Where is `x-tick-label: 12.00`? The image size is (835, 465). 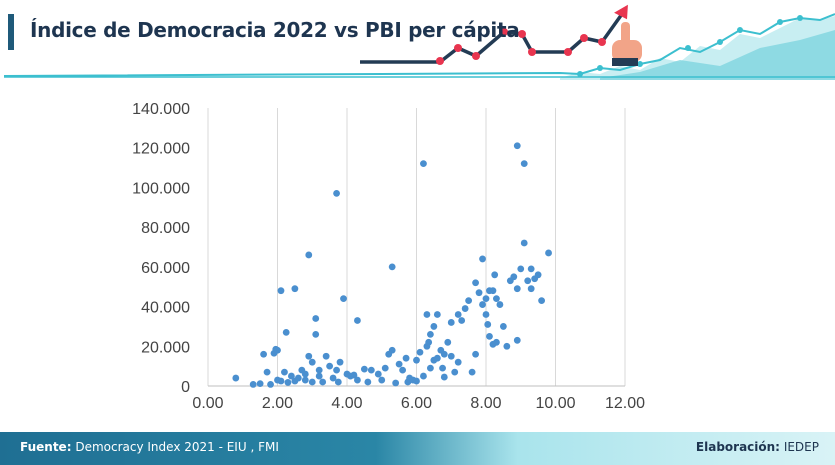
x-tick-label: 12.00 is located at coordinates (625, 403).